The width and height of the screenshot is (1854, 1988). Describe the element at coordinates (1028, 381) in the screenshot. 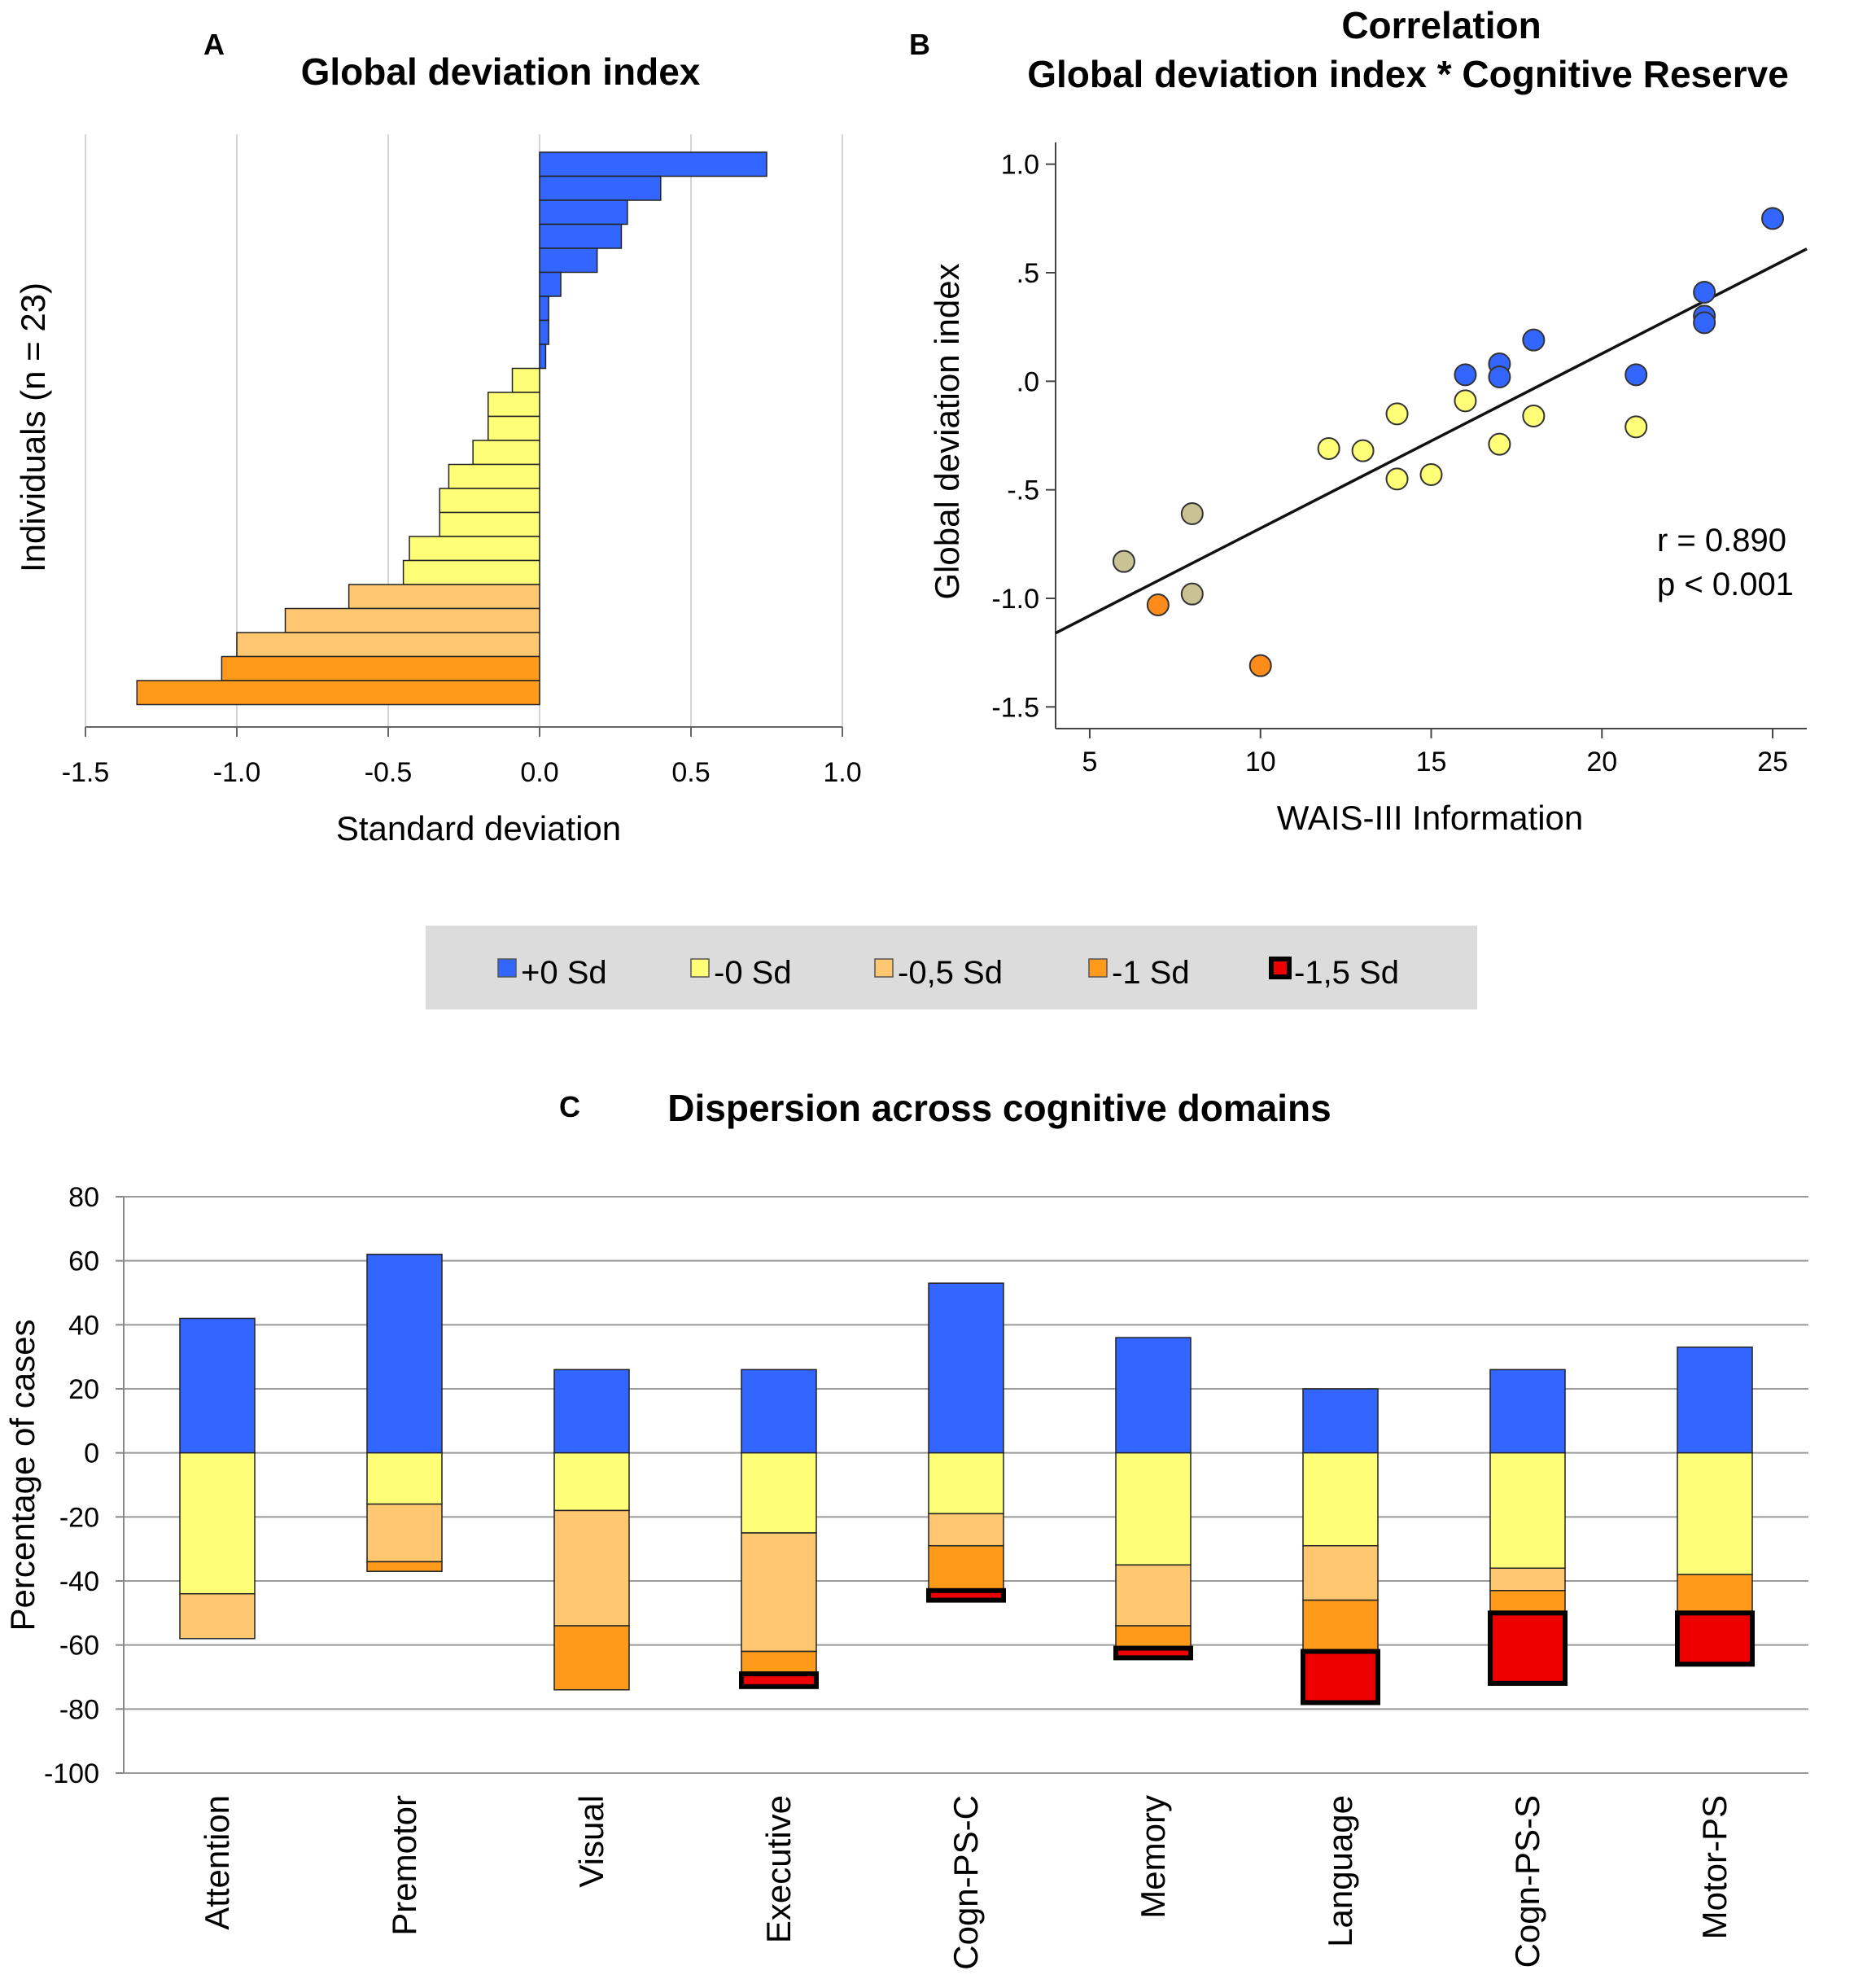

I see `panel-b-y-tick-label: .0` at that location.